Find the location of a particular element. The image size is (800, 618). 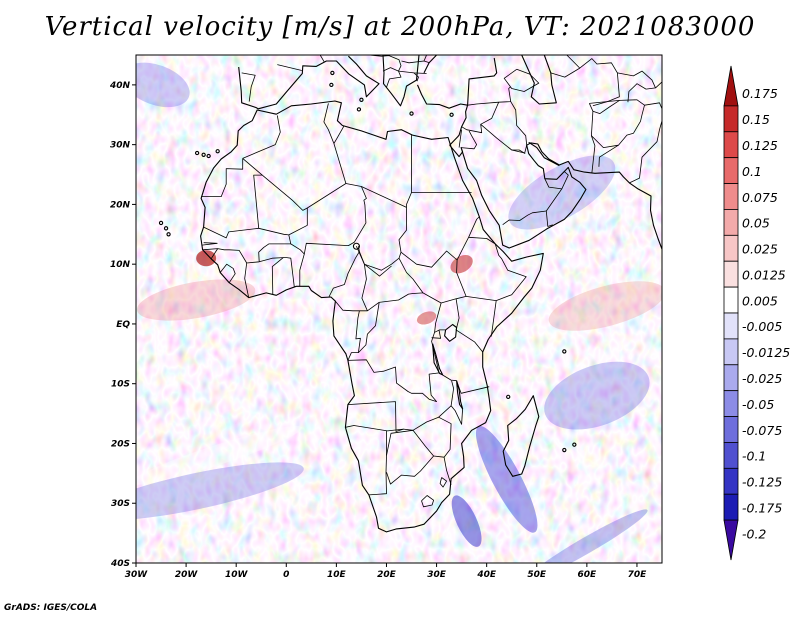

lat-tick-label: 10S is located at coordinates (120, 385).